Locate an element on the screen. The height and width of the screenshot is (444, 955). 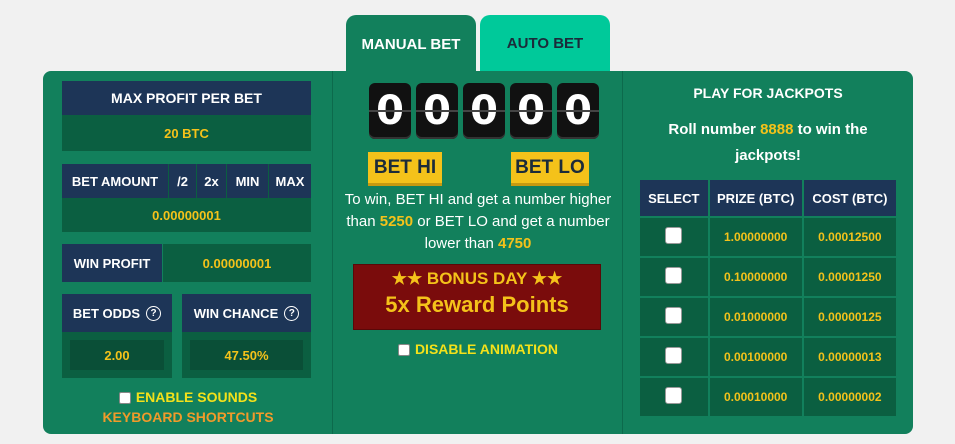
enable-sounds-label: ENABLE SOUNDS is located at coordinates (196, 397).